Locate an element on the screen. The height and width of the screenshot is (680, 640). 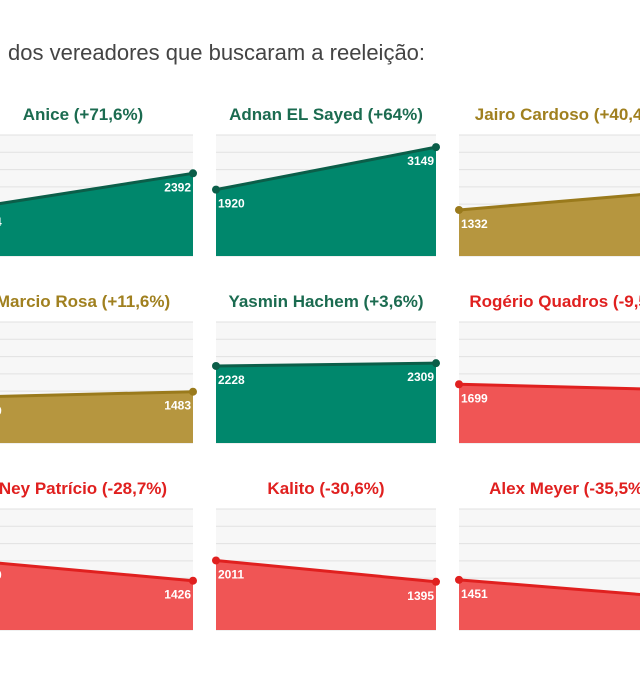
panel-title: Ney Patrício (-28,7%) is located at coordinates (83, 488).